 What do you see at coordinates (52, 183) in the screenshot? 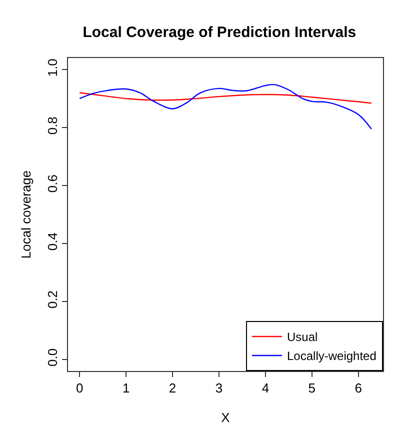
I see `y-tick-label: 0.6` at bounding box center [52, 183].